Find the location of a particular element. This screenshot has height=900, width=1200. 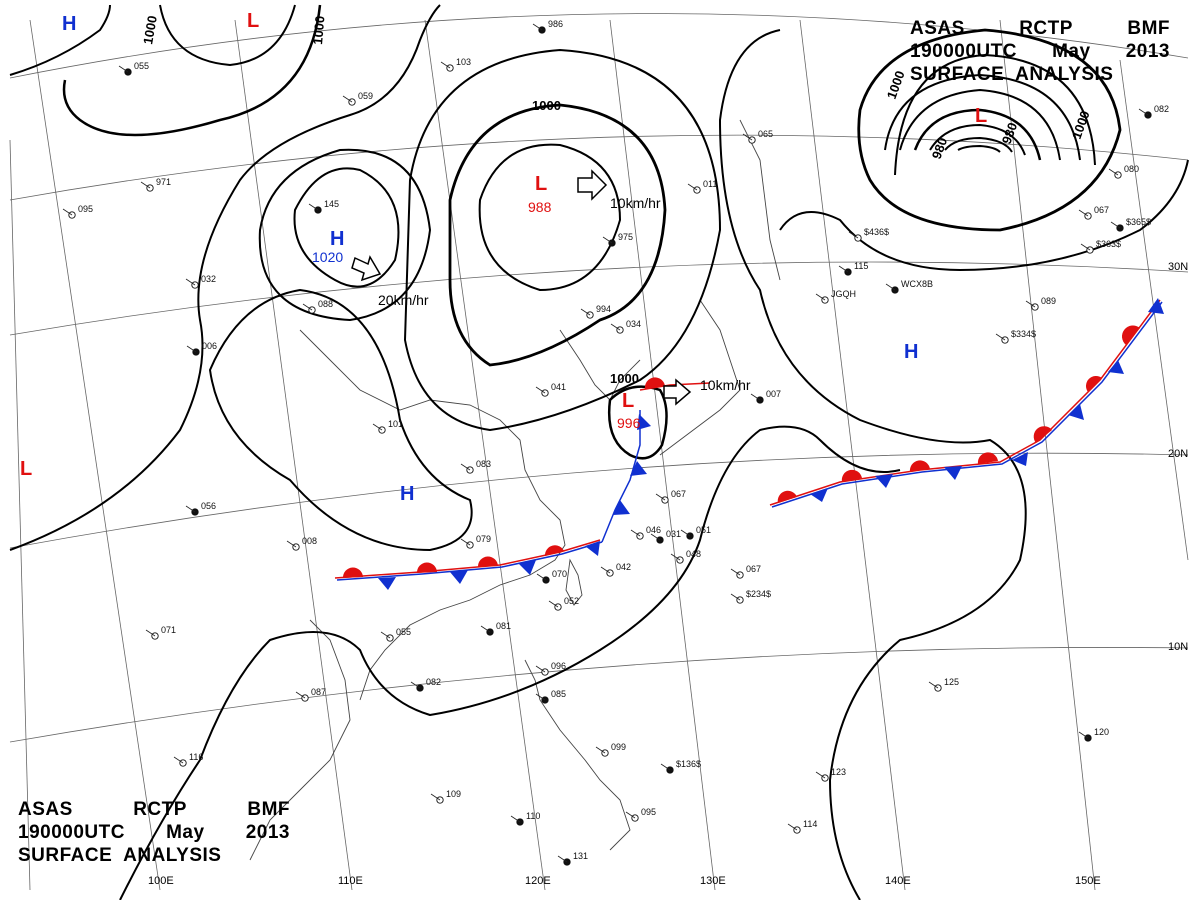

station-pressure-label: 994 is located at coordinates (603, 309).